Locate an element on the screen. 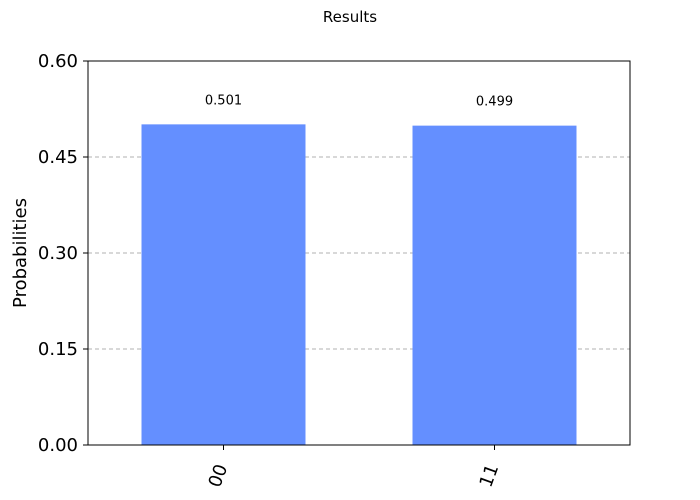  data-labels: 0.501 0.499 is located at coordinates (359, 101).